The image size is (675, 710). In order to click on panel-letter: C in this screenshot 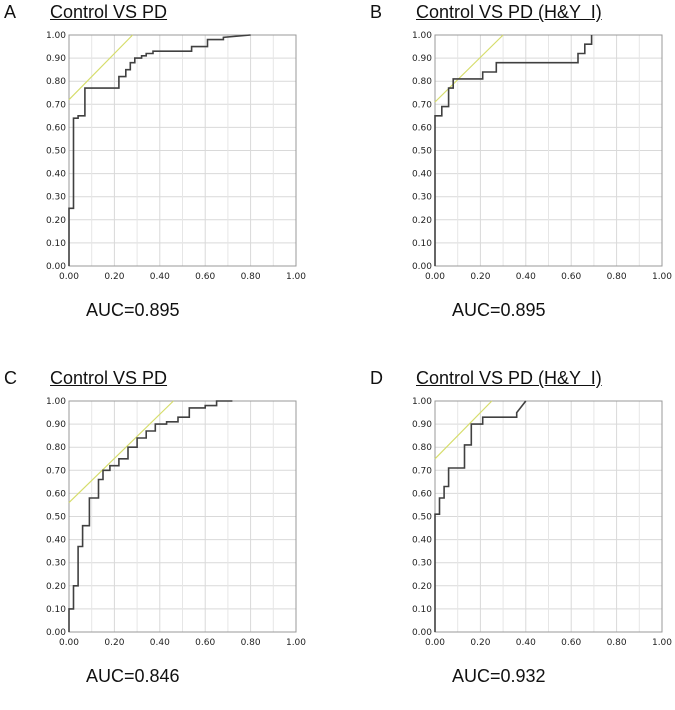, I will do `click(10, 378)`.